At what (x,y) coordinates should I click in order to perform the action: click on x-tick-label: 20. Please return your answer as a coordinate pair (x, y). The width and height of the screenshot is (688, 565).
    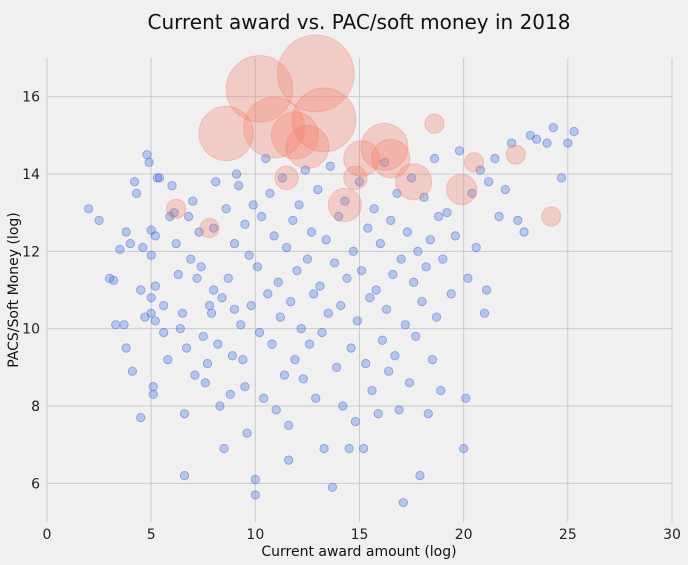
    Looking at the image, I should click on (464, 535).